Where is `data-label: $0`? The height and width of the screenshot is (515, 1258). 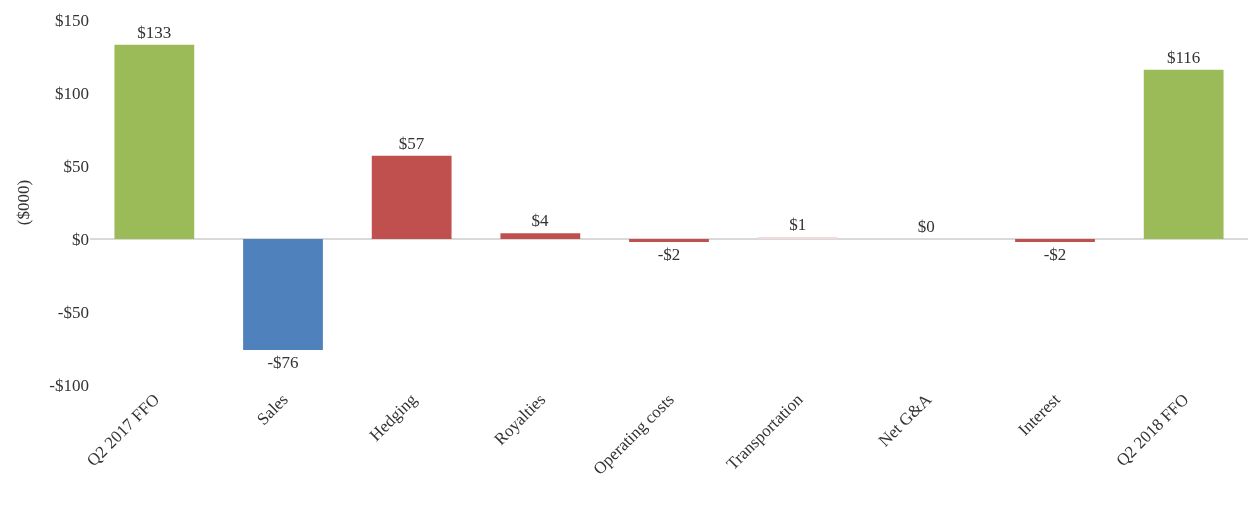
data-label: $0 is located at coordinates (926, 226).